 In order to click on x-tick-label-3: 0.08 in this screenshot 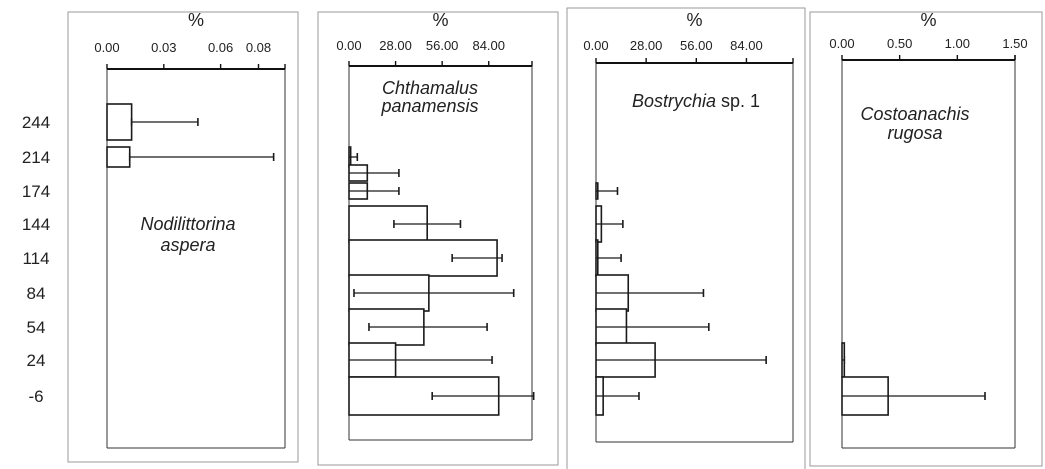, I will do `click(258, 47)`.